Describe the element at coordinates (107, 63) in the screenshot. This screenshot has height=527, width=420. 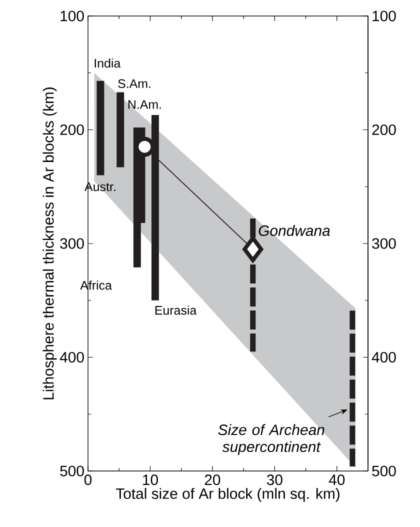
I see `annotation: India` at that location.